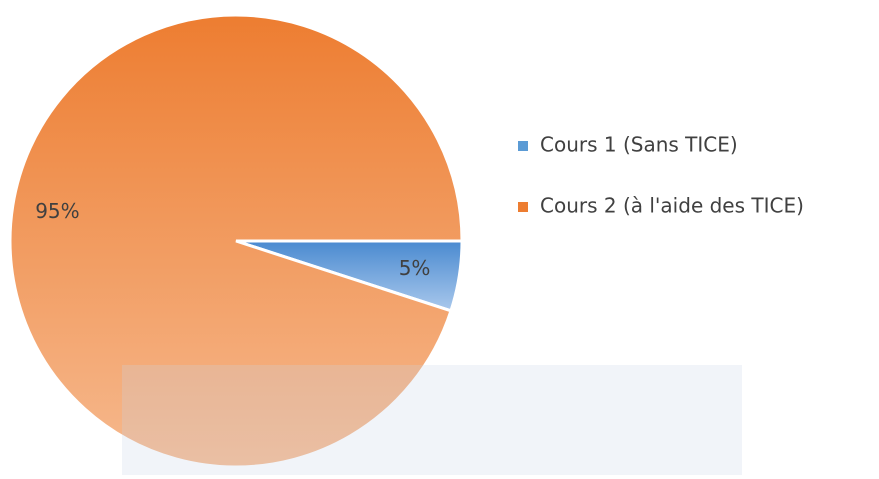  I want to click on data-label: 95%, so click(57, 211).